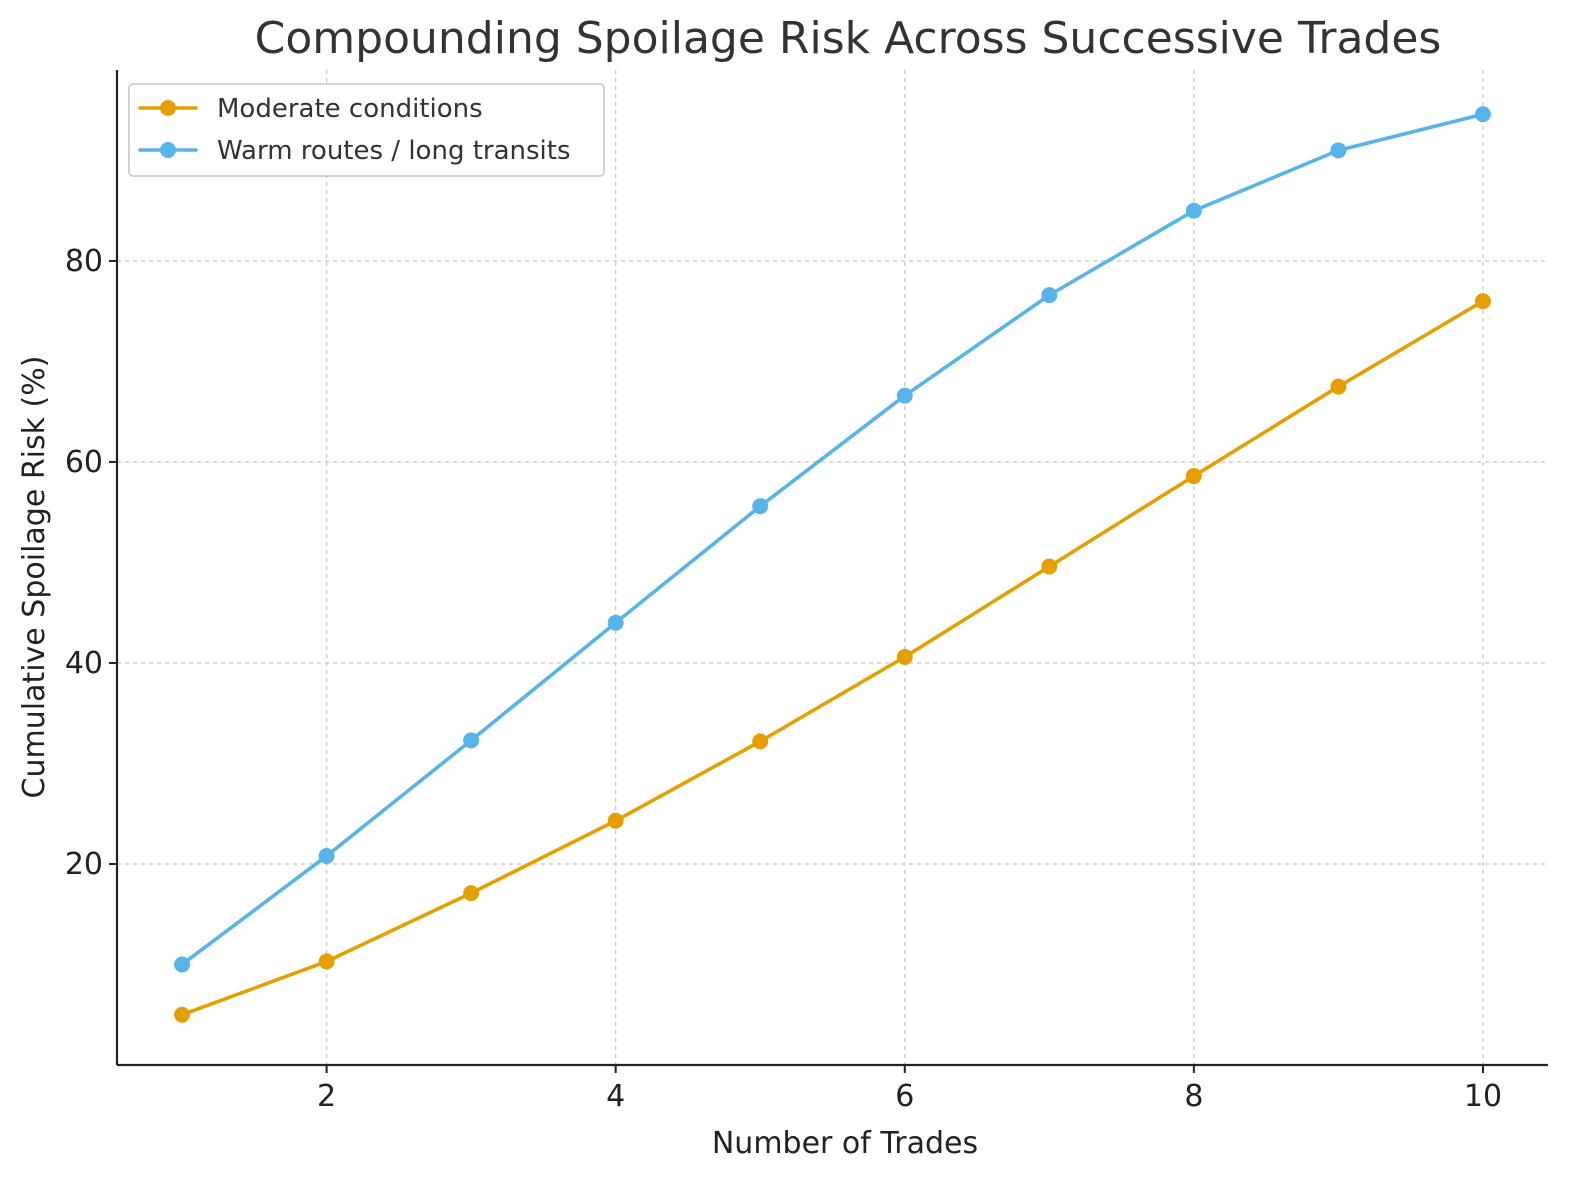 This screenshot has height=1180, width=1580. Describe the element at coordinates (845, 1143) in the screenshot. I see `x-axis-label: Number of Trades` at that location.